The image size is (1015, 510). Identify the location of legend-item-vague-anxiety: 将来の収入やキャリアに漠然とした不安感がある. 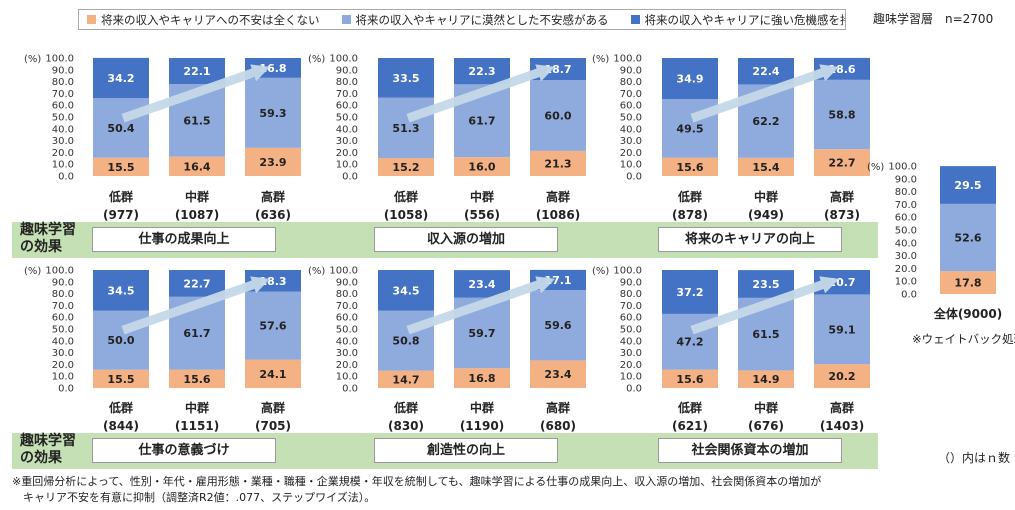
(475, 20).